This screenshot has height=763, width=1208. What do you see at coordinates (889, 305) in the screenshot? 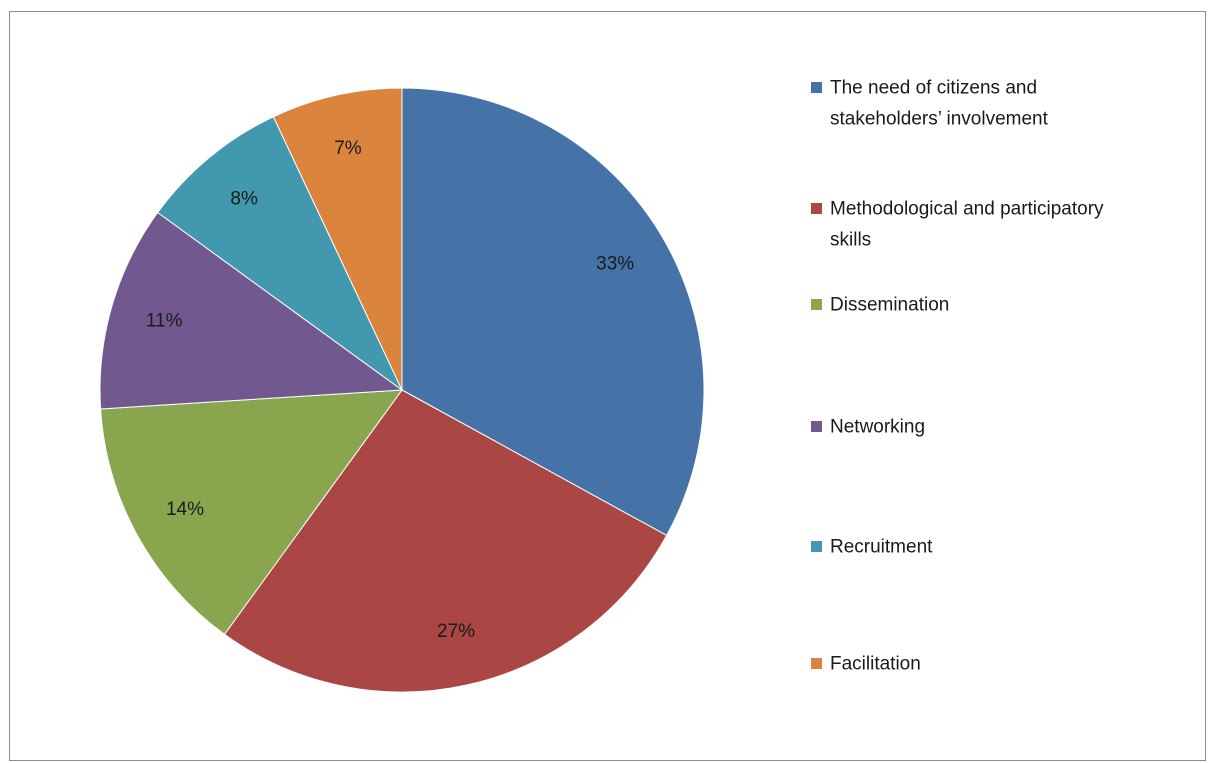
I see `legend-label-3: Dissemination` at bounding box center [889, 305].